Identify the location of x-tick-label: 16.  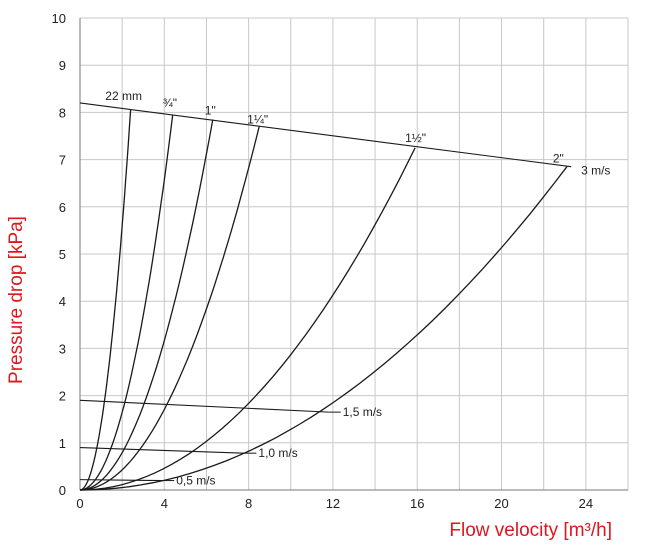
(417, 503).